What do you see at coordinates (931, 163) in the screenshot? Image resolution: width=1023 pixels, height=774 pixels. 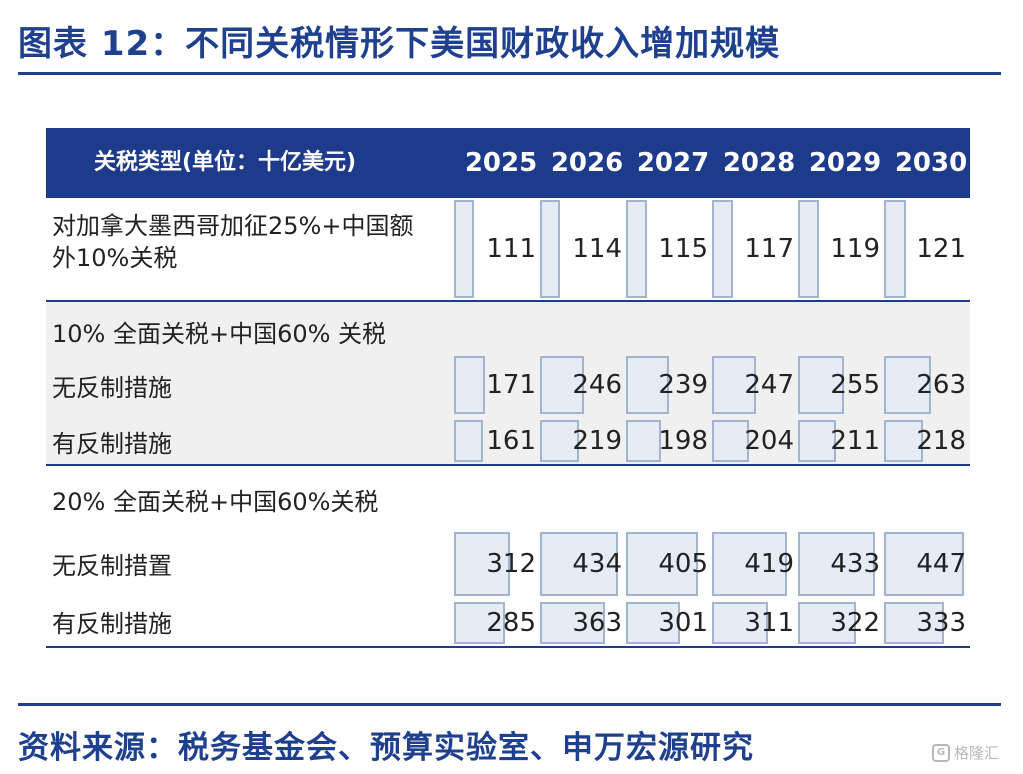 I see `year-header-2030: 2030` at bounding box center [931, 163].